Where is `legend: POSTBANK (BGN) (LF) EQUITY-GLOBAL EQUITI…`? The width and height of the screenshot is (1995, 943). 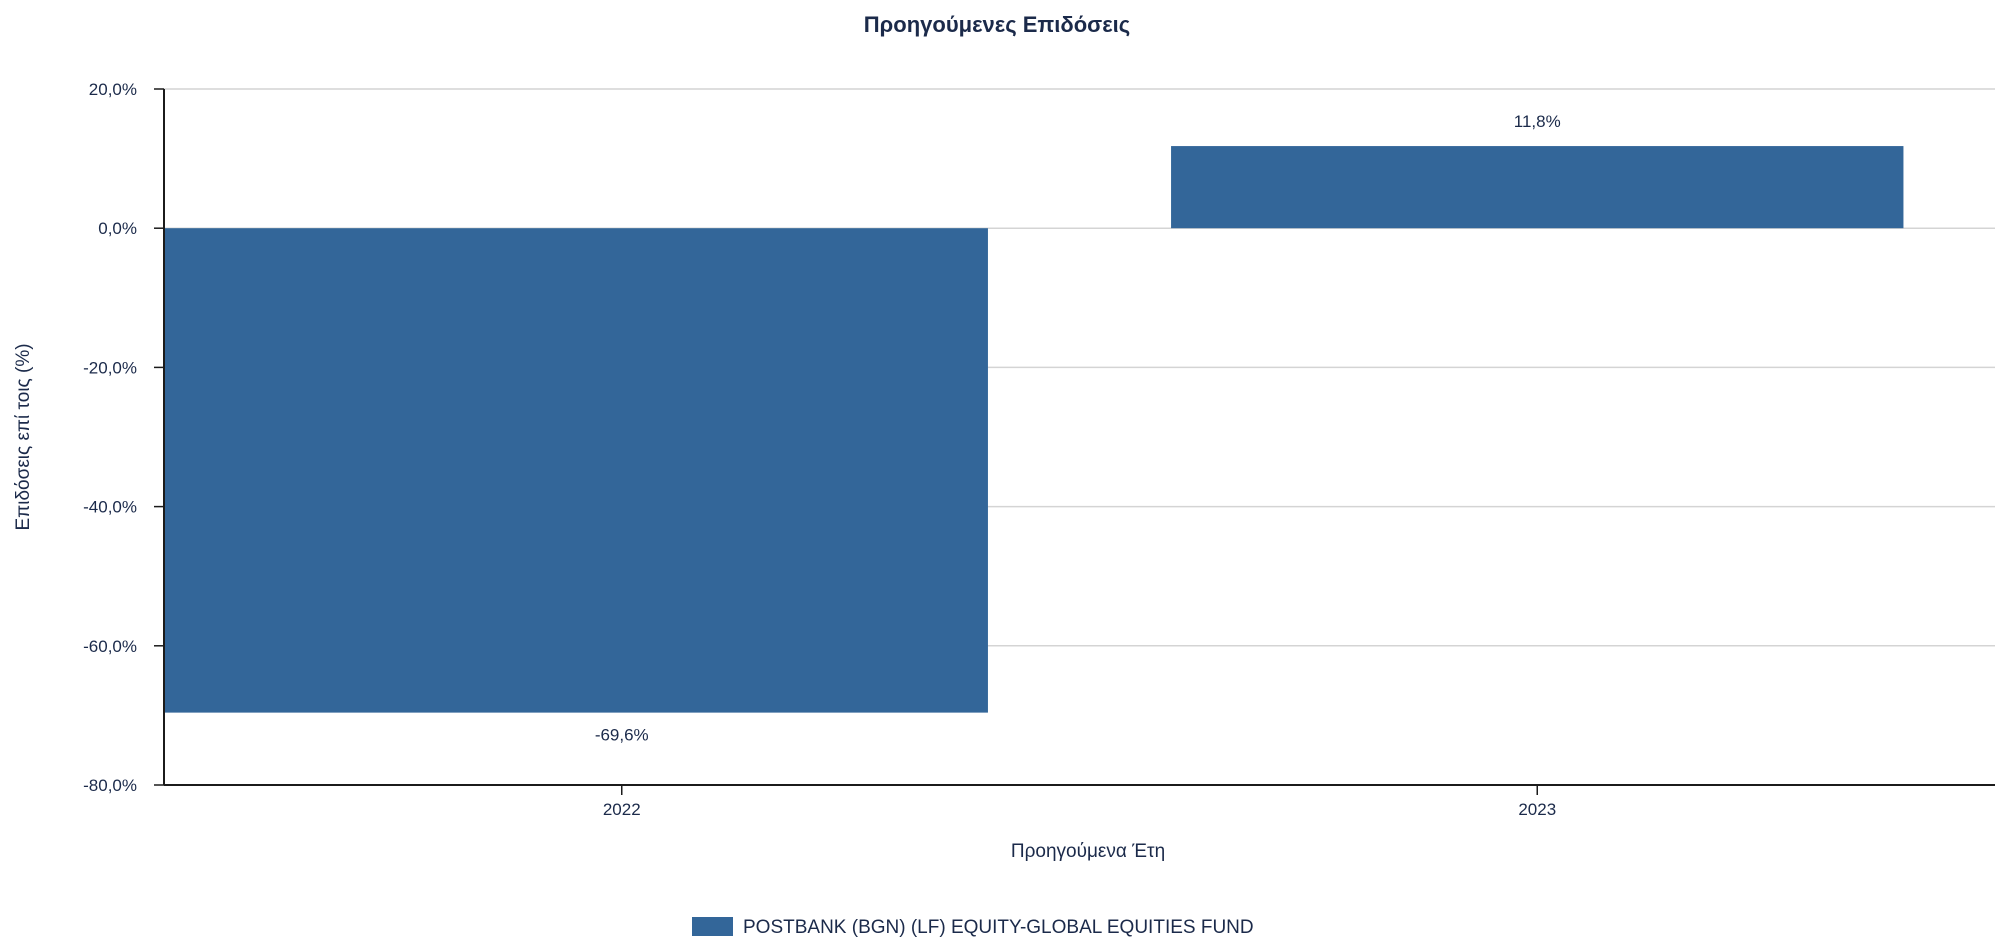 legend: POSTBANK (BGN) (LF) EQUITY-GLOBAL EQUITI… is located at coordinates (973, 927).